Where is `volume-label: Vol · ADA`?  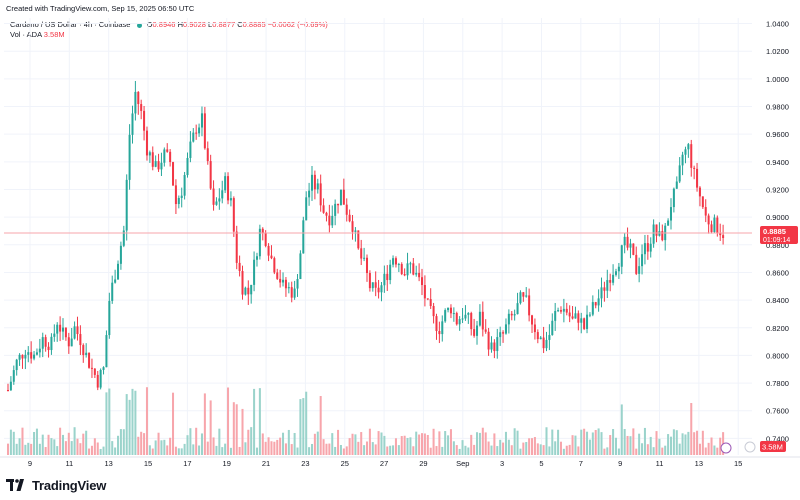 volume-label: Vol · ADA is located at coordinates (26, 34).